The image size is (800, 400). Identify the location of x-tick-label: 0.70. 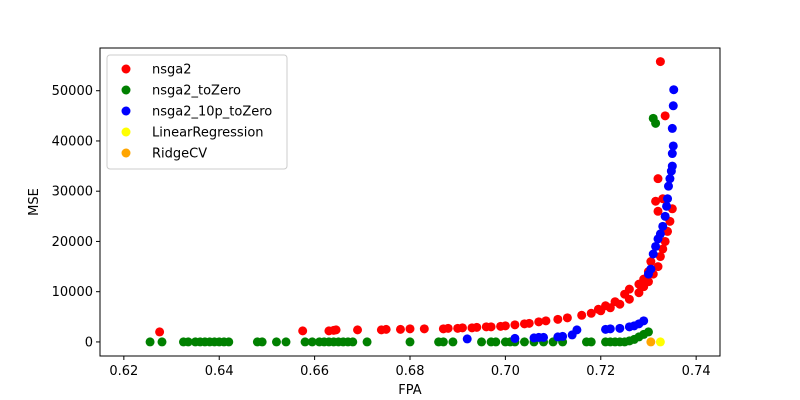
(505, 371).